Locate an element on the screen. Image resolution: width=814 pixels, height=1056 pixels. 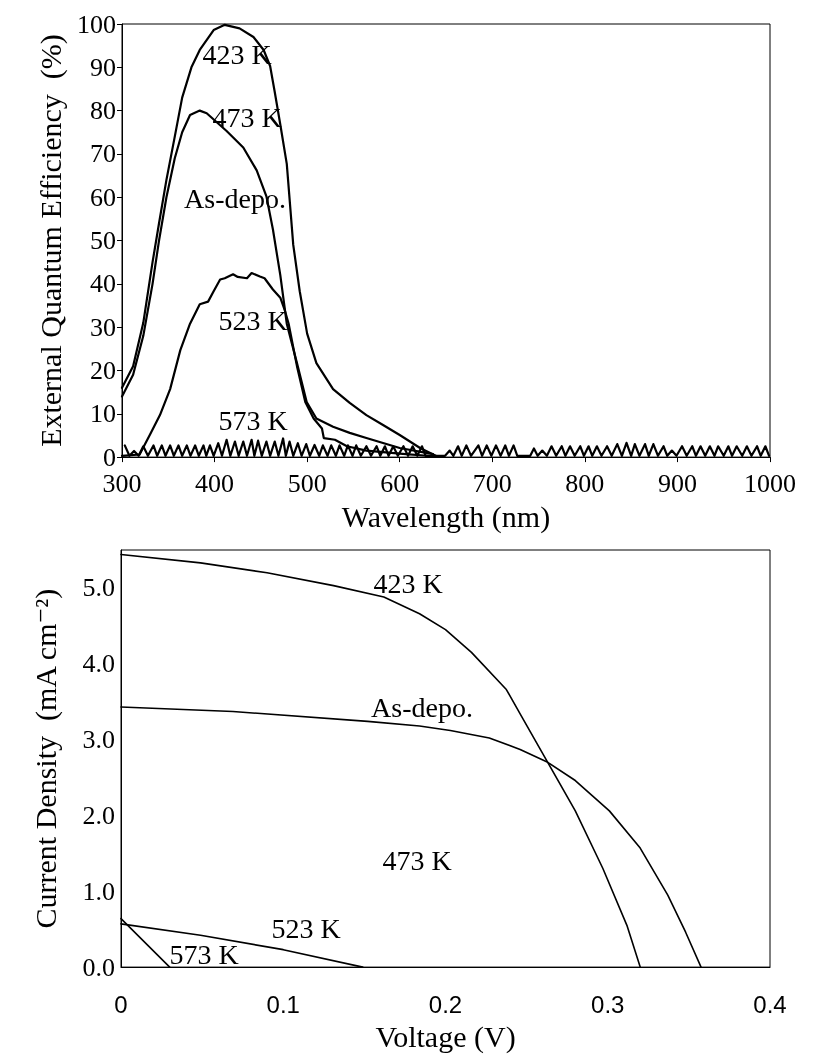
y-tick-label: 3.0 is located at coordinates (98, 740).